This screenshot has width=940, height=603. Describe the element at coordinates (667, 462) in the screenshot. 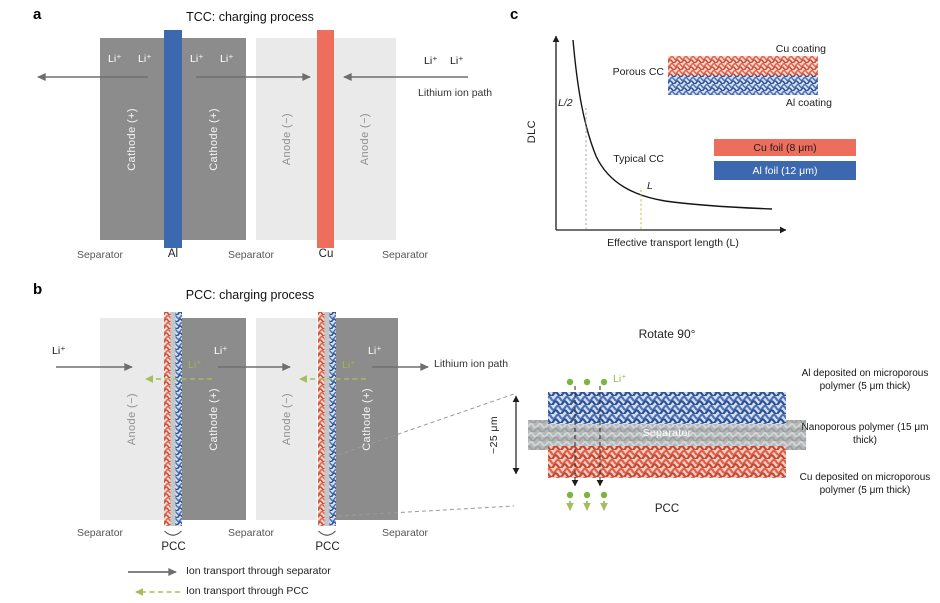

I see `cu-layer-band` at that location.